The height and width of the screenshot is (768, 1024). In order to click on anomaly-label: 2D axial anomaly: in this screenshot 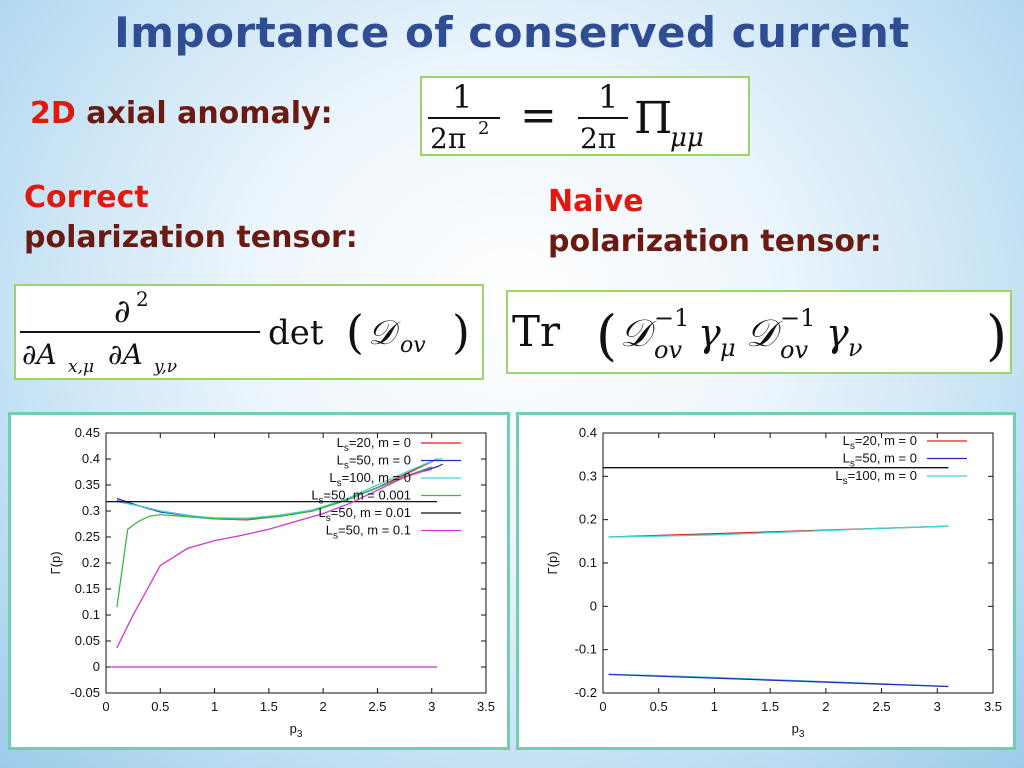, I will do `click(181, 113)`.